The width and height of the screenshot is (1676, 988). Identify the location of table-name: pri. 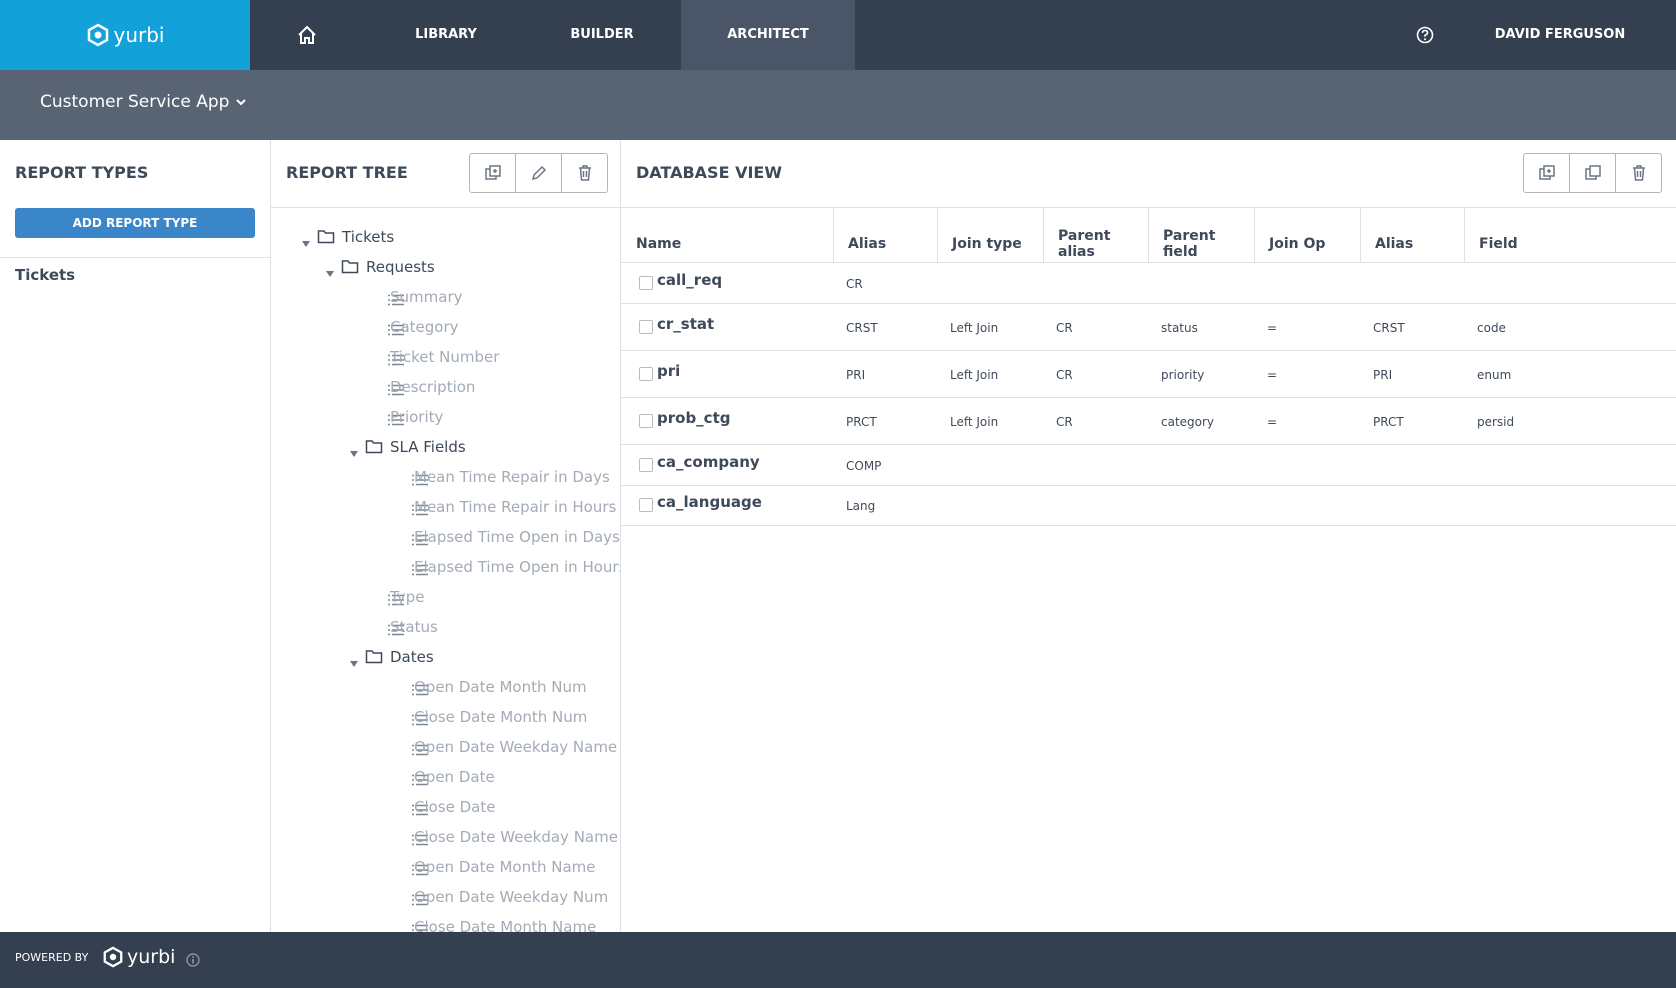
(669, 370).